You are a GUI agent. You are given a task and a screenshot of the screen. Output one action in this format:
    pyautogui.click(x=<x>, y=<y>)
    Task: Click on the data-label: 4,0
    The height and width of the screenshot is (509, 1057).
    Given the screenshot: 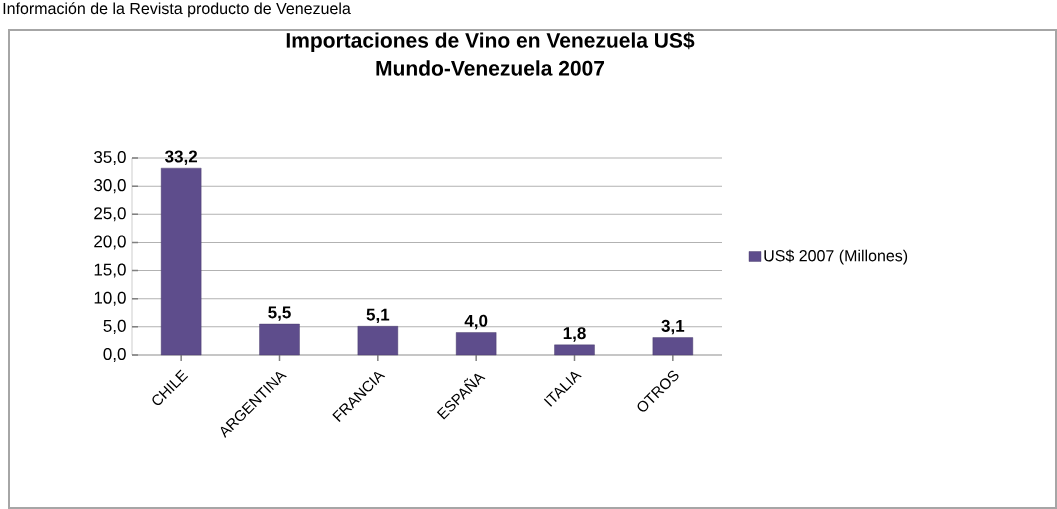 What is the action you would take?
    pyautogui.click(x=476, y=322)
    